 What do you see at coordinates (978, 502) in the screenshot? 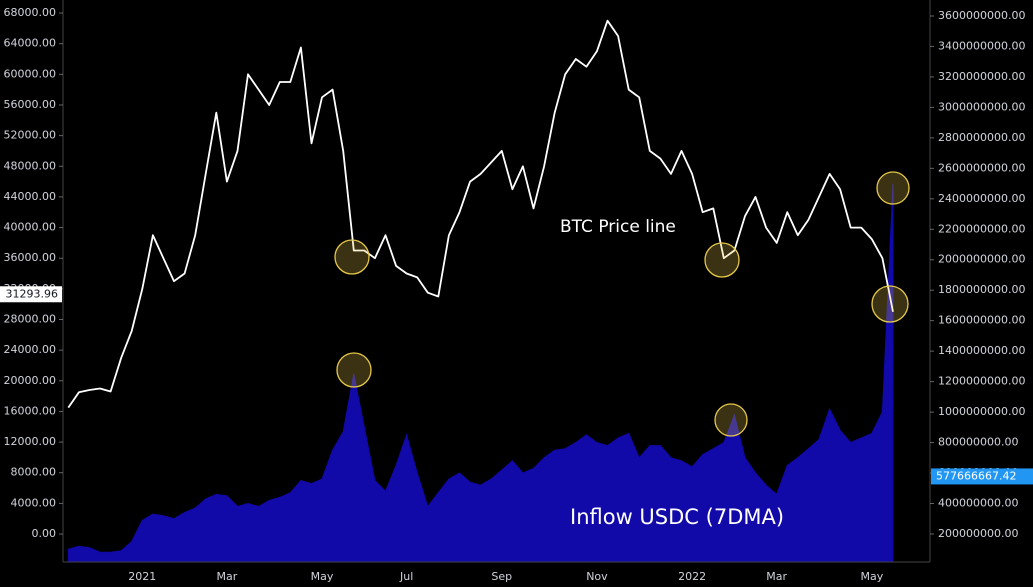
I see `y2-tick-label: 400000000.00` at bounding box center [978, 502].